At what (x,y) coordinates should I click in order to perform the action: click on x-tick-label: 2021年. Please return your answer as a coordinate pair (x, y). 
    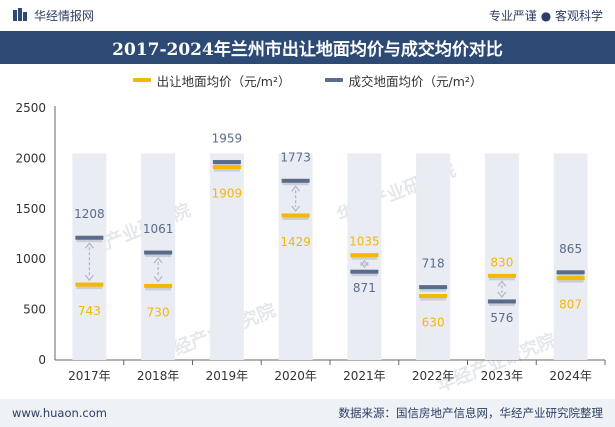
    Looking at the image, I should click on (364, 376).